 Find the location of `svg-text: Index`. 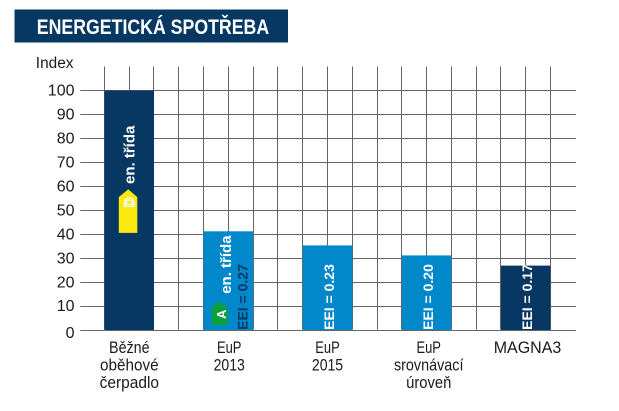

svg-text: Index is located at coordinates (55, 63).